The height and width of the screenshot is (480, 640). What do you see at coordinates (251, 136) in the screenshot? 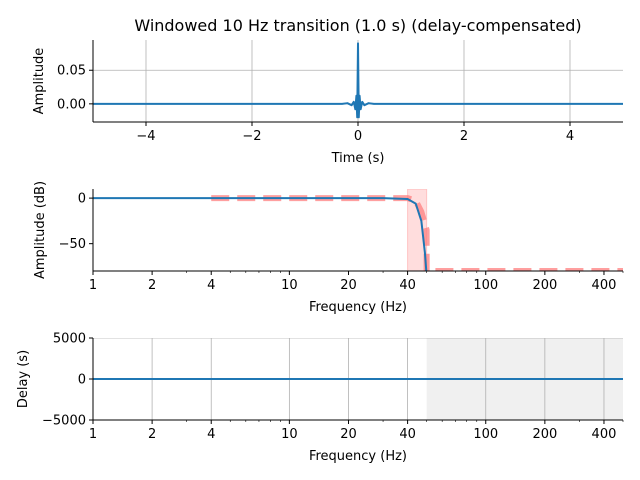
I see `x-tick-label: −2` at bounding box center [251, 136].